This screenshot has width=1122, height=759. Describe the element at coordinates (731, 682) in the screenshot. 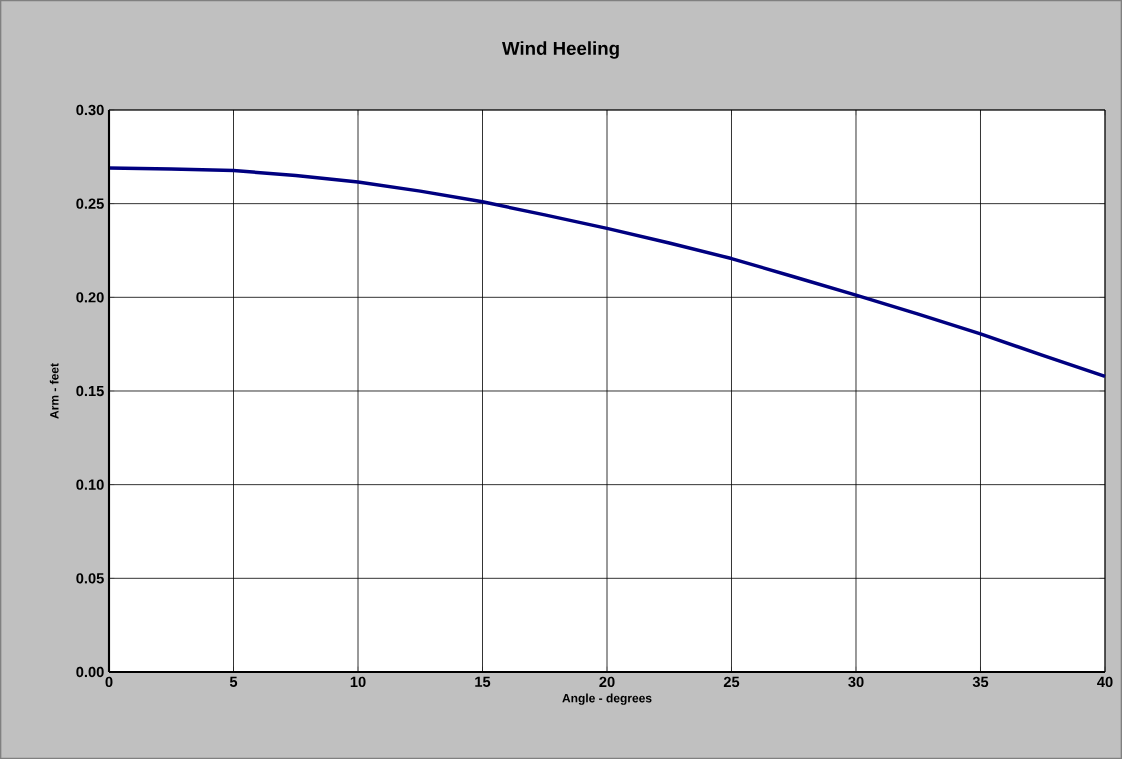

I see `x-tick-label: 25` at that location.